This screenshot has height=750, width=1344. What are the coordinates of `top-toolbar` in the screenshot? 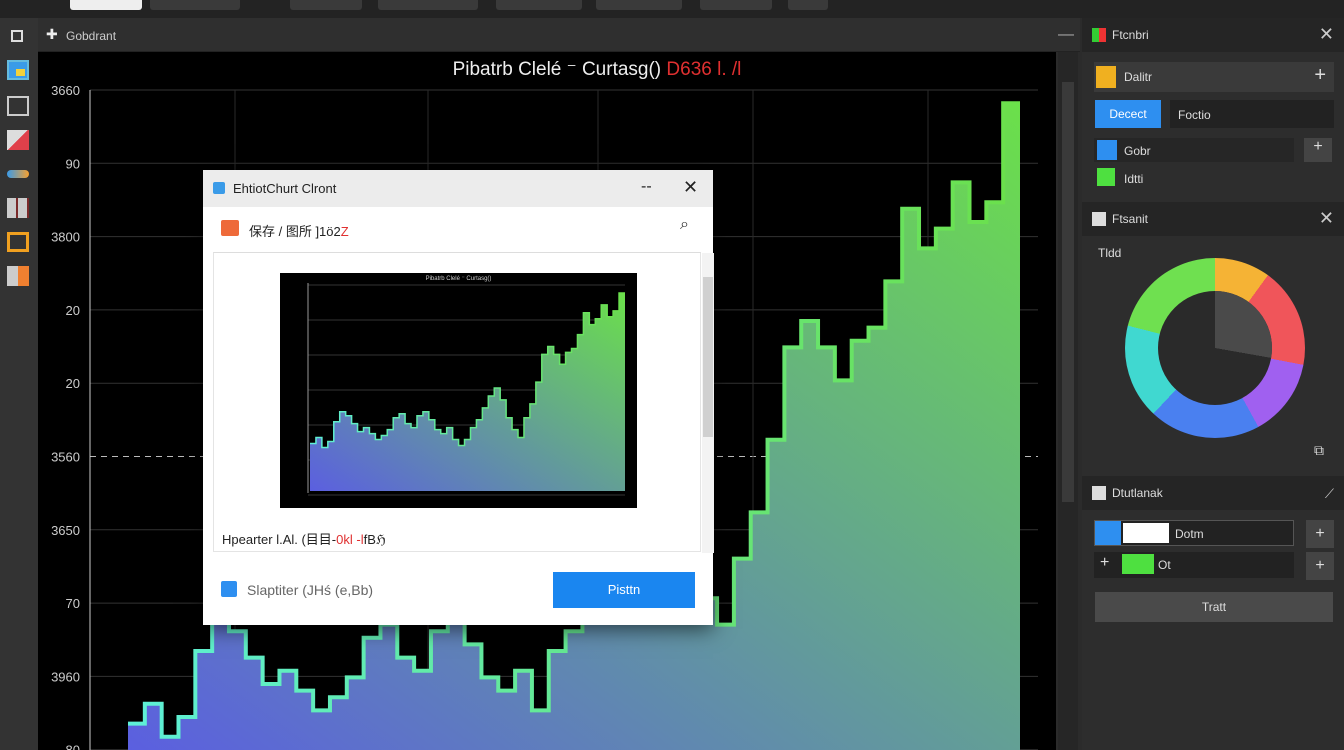 It's located at (672, 9).